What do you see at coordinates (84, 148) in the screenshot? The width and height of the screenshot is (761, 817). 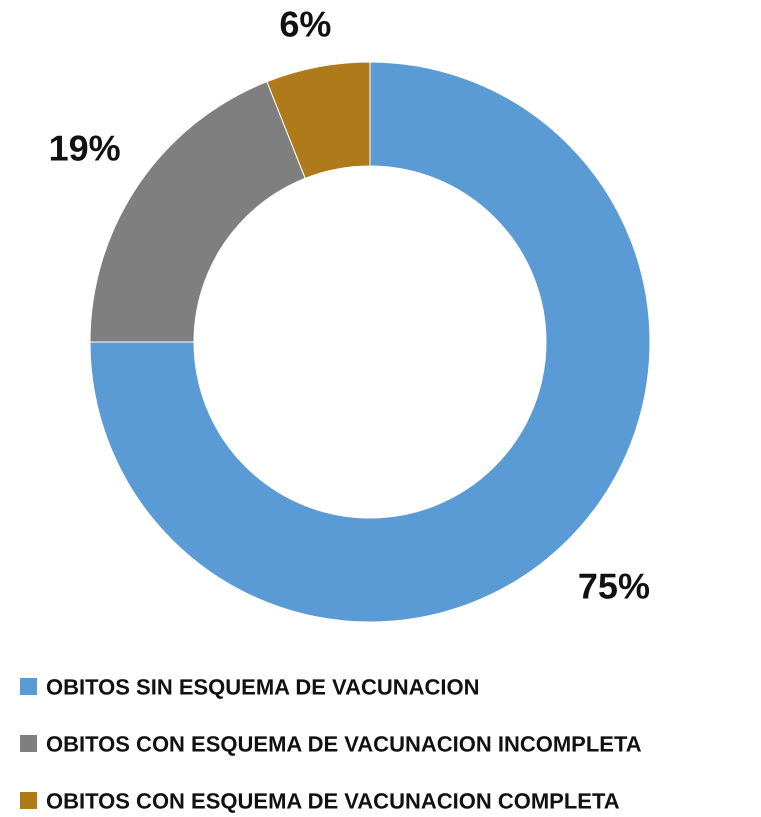 I see `data-label: 19%` at bounding box center [84, 148].